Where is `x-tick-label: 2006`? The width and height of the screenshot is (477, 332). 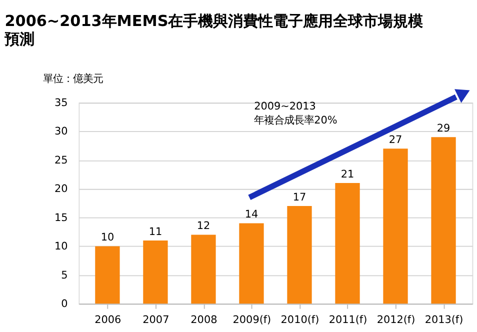 x-tick-label: 2006 is located at coordinates (108, 320).